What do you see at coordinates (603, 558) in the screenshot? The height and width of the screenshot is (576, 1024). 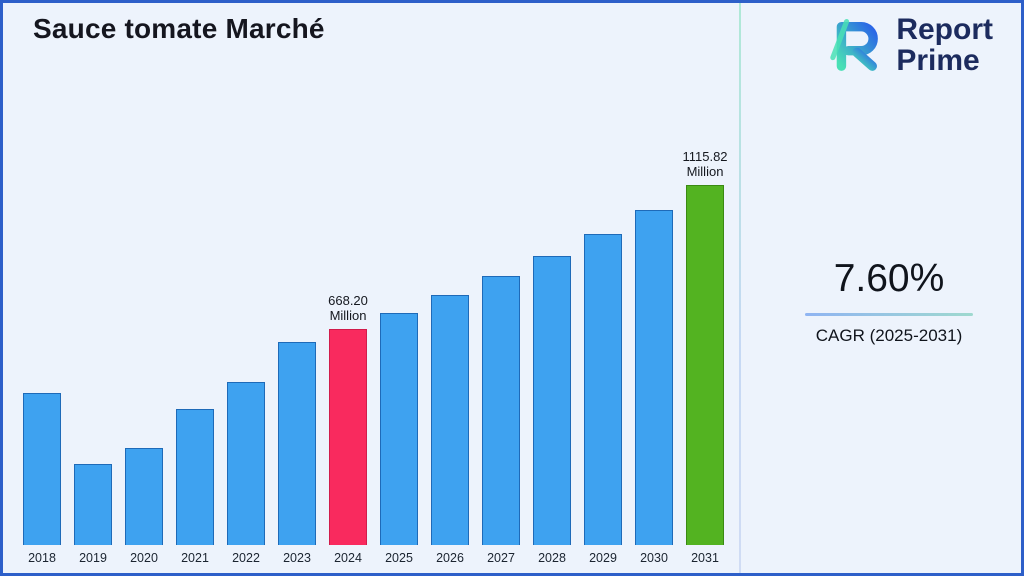 I see `x-axis-label: 2029` at bounding box center [603, 558].